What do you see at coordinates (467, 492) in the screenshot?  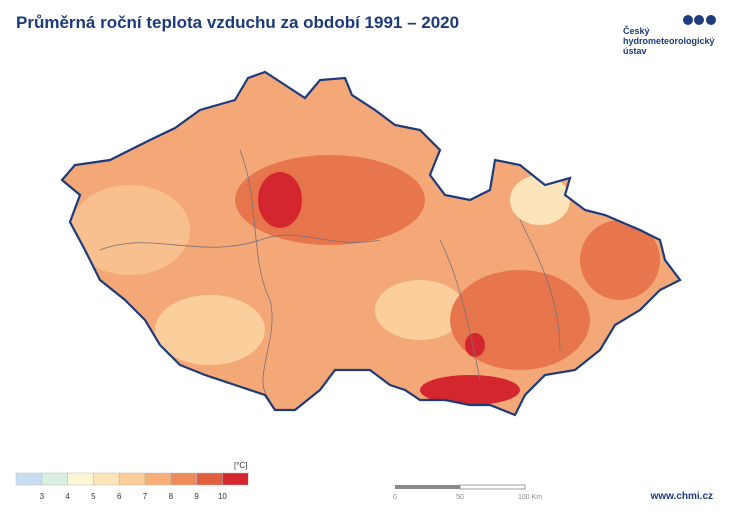 I see `scale-bar: 0 50 100 Km` at bounding box center [467, 492].